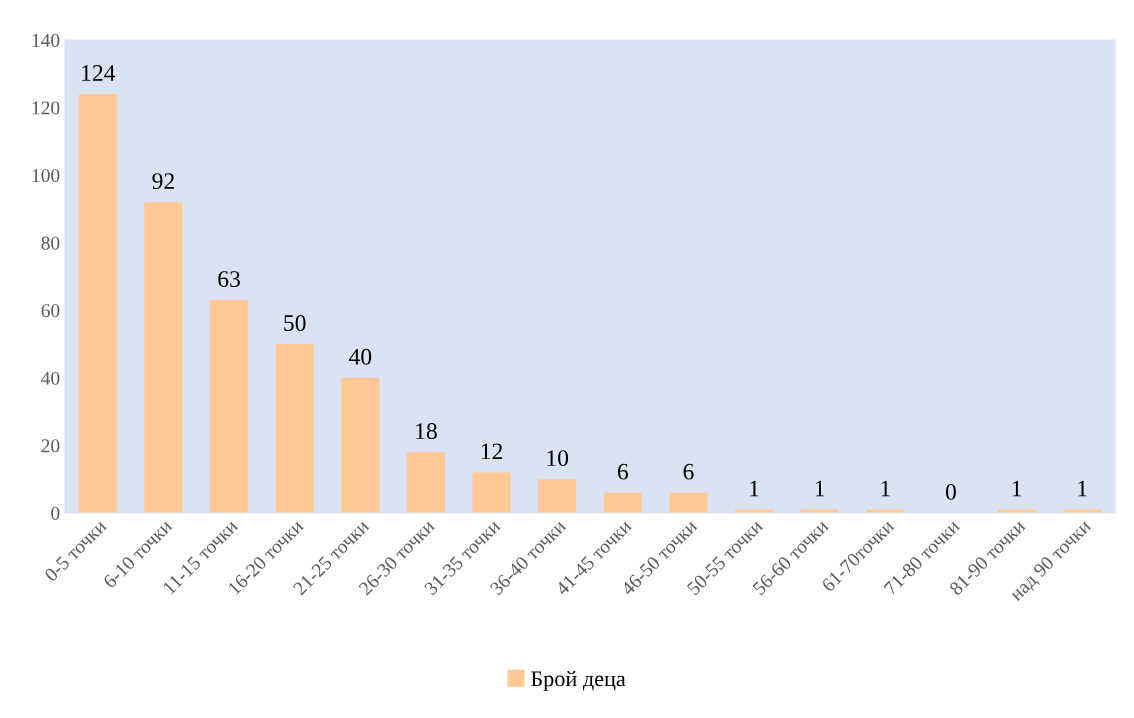  Describe the element at coordinates (50, 378) in the screenshot. I see `y-tick-label: 40` at that location.